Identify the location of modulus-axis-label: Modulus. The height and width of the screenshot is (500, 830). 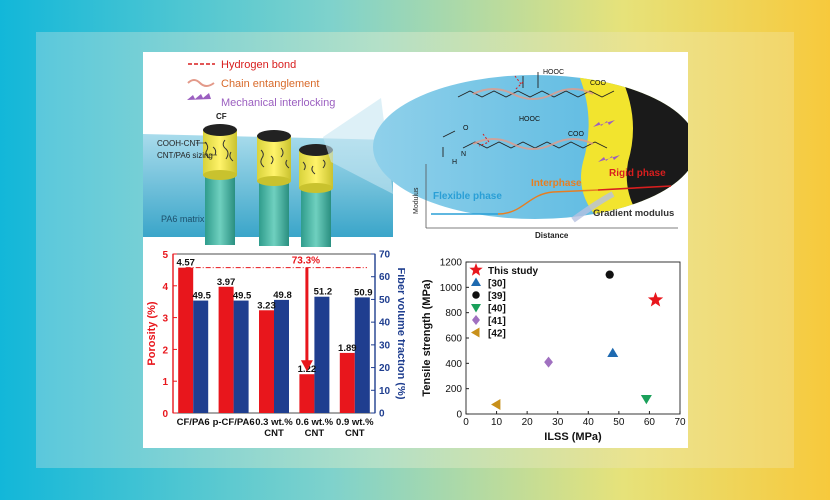
(416, 200).